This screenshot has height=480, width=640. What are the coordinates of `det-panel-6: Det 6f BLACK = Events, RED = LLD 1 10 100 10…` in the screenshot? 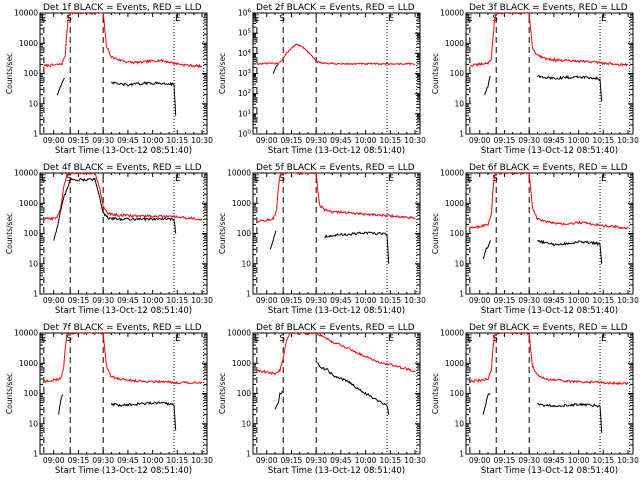 It's located at (532, 240).